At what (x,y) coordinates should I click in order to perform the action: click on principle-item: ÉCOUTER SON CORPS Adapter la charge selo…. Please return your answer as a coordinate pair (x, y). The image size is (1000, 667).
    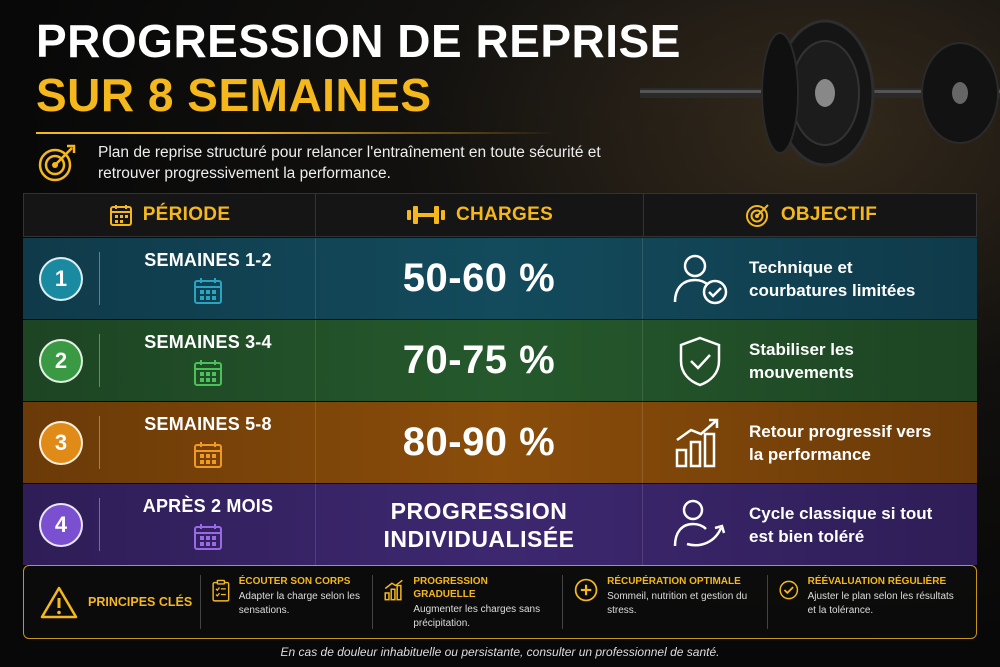
    Looking at the image, I should click on (286, 602).